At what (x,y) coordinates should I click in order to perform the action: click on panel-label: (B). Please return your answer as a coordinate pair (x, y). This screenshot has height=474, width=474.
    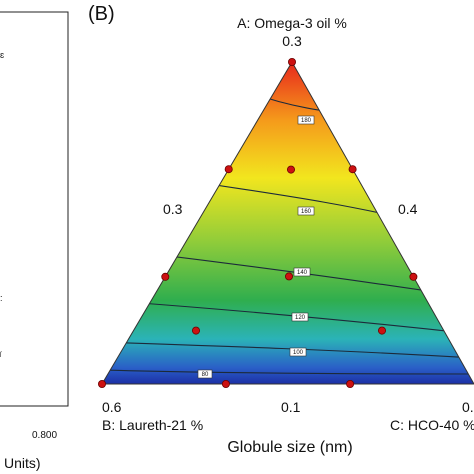
    Looking at the image, I should click on (101, 14).